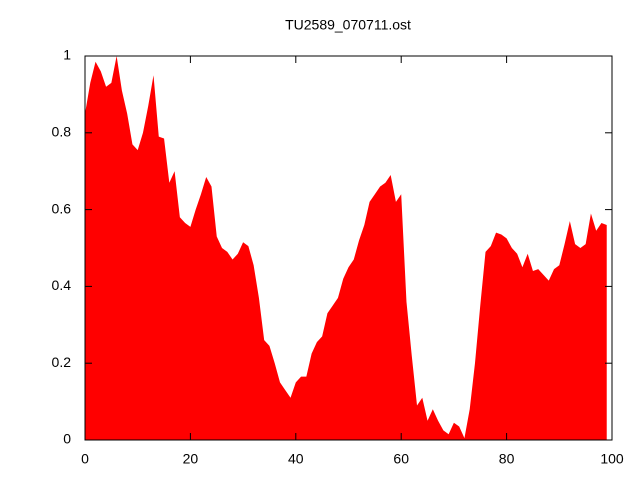 The image size is (640, 480). I want to click on y-tick-label: 0.2, so click(62, 362).